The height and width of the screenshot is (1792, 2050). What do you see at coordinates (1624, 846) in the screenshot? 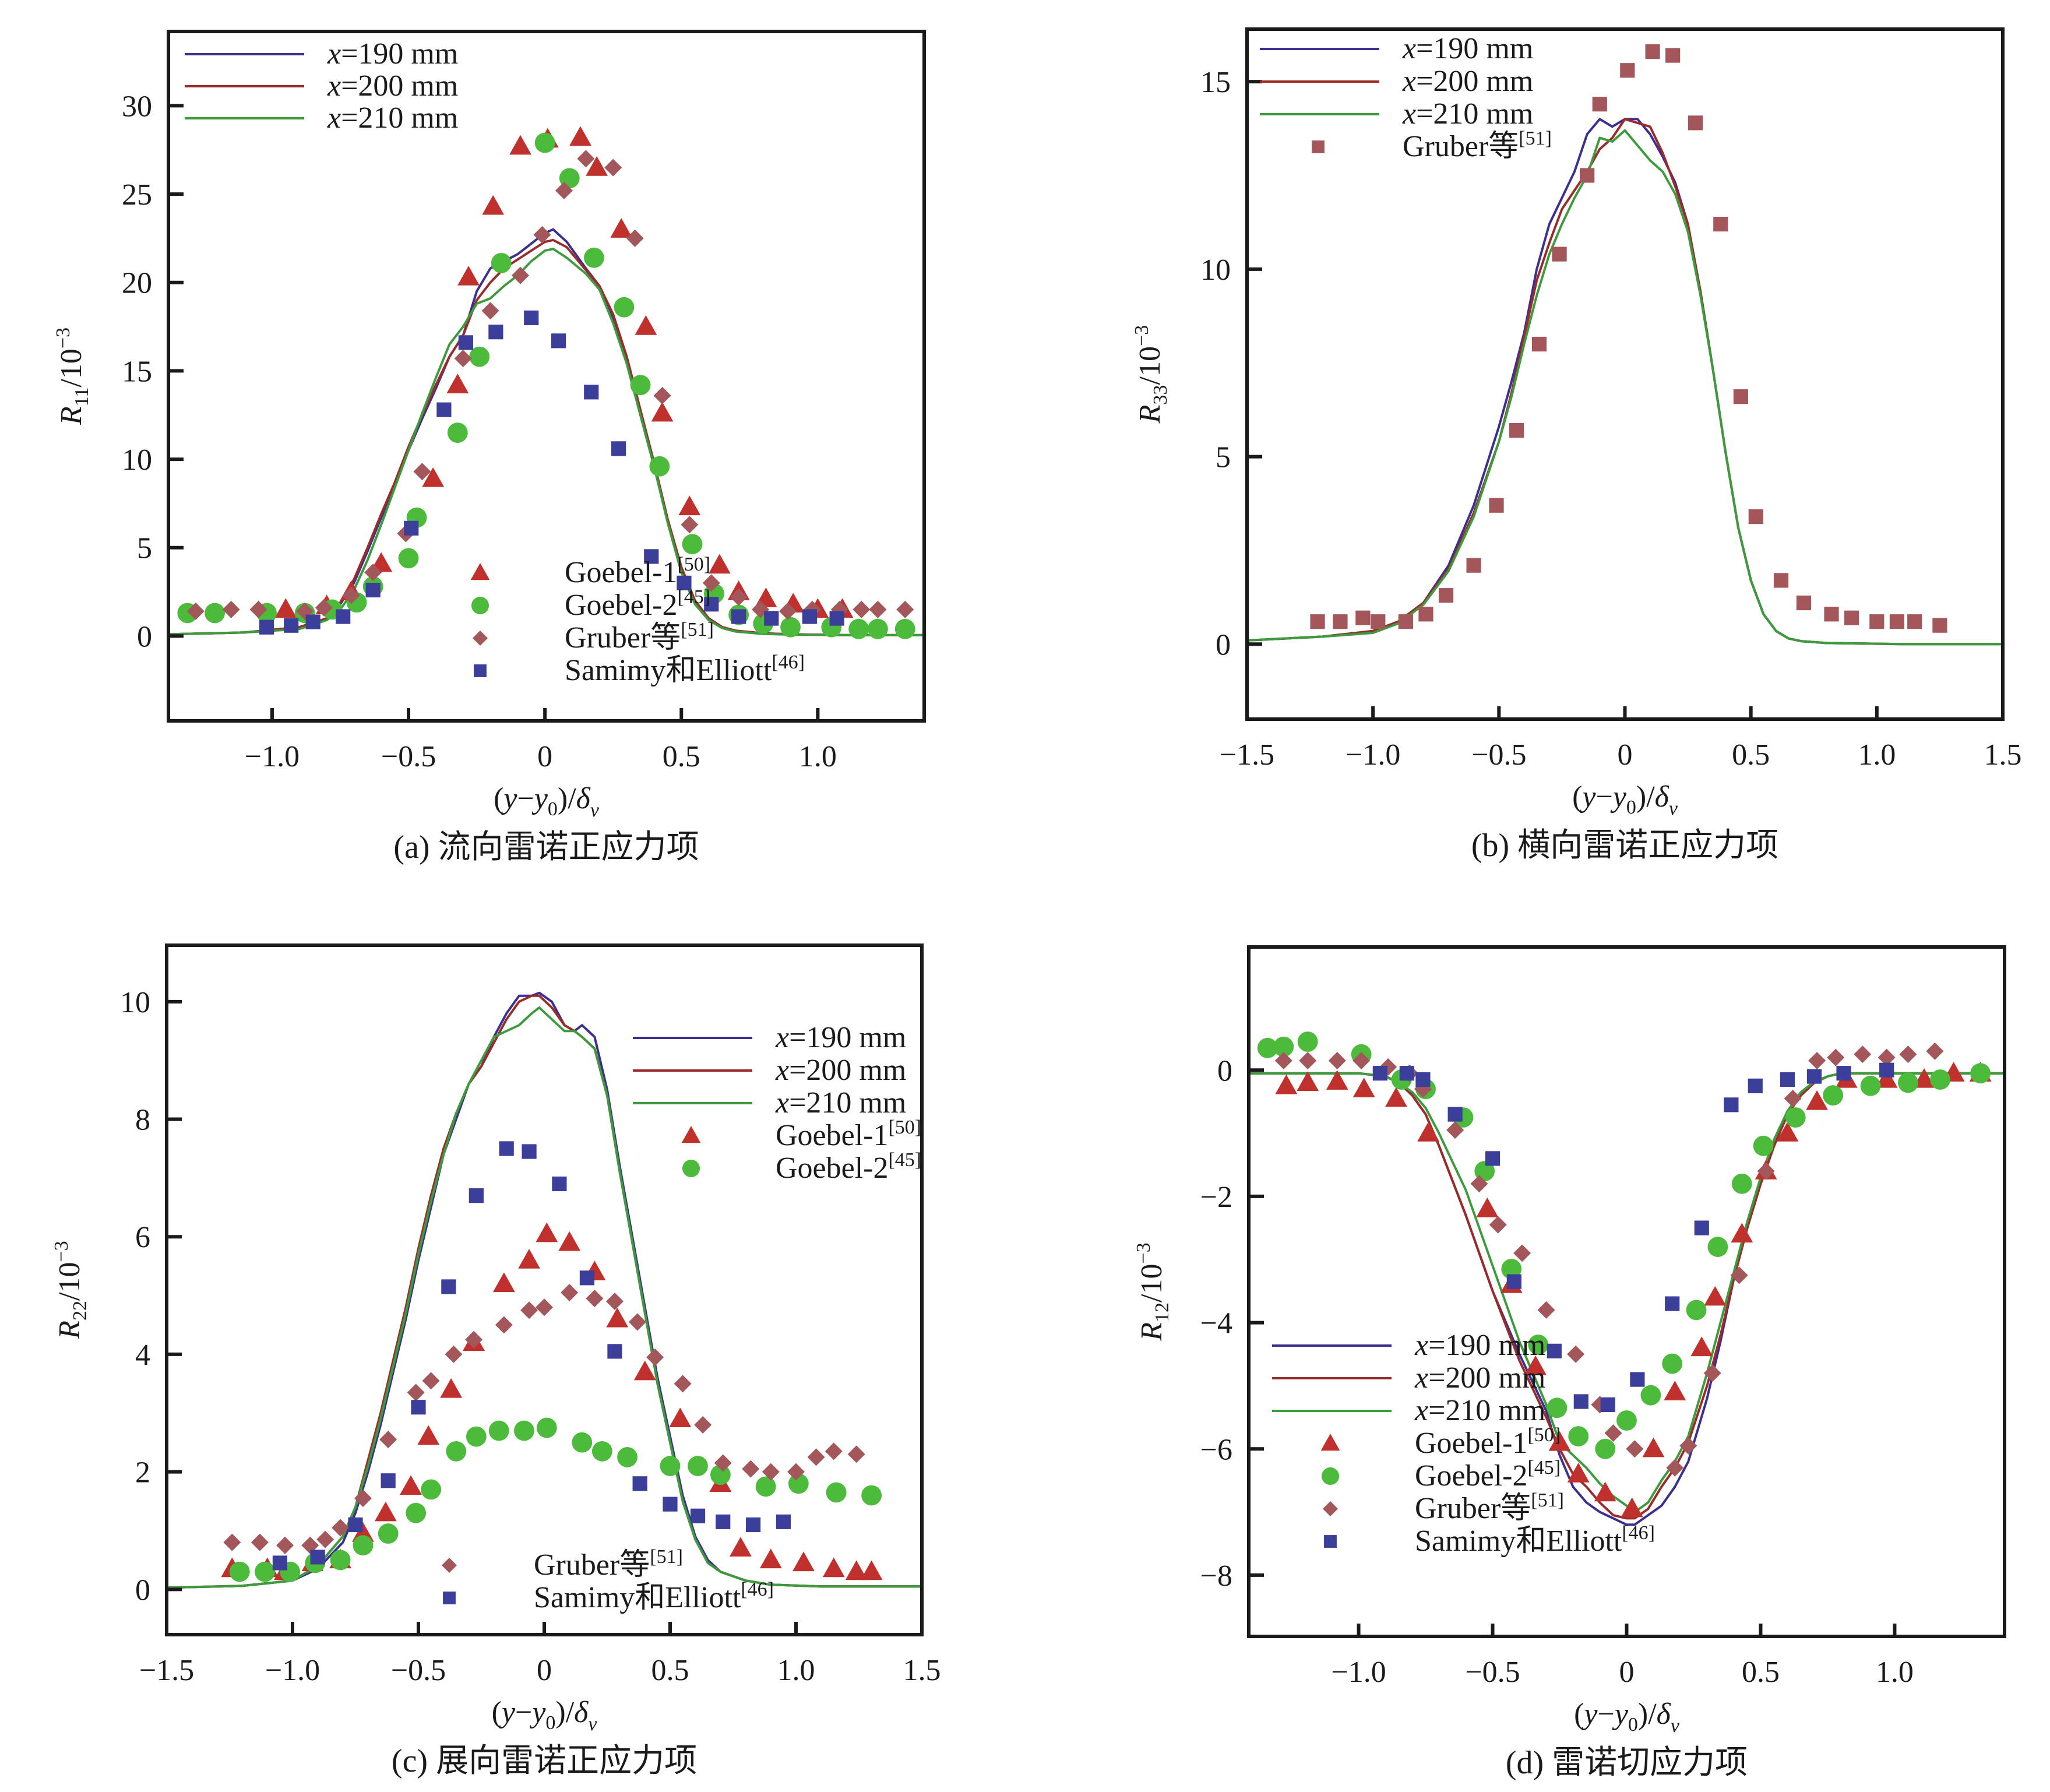
I see `panel-caption: (b) 横向雷诺正应力项` at bounding box center [1624, 846].